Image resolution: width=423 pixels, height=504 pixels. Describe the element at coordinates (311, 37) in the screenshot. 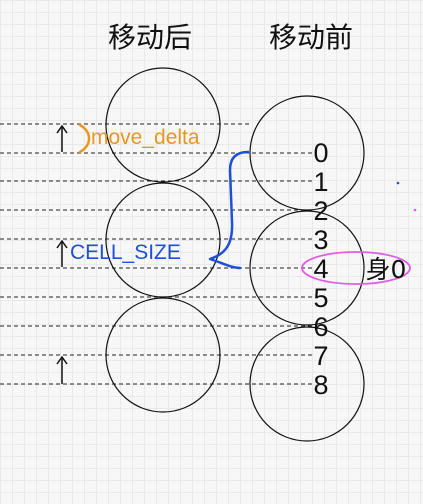

I see `title-before: 移动前` at that location.